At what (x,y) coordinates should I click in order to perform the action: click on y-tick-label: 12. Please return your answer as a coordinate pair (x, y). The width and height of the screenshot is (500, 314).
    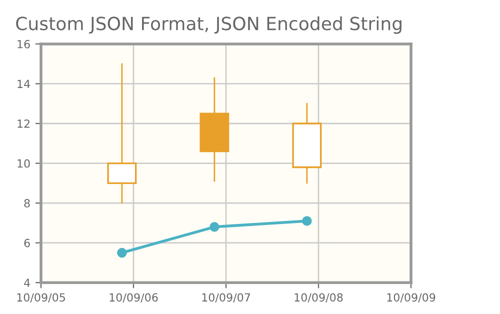
    Looking at the image, I should click on (24, 123).